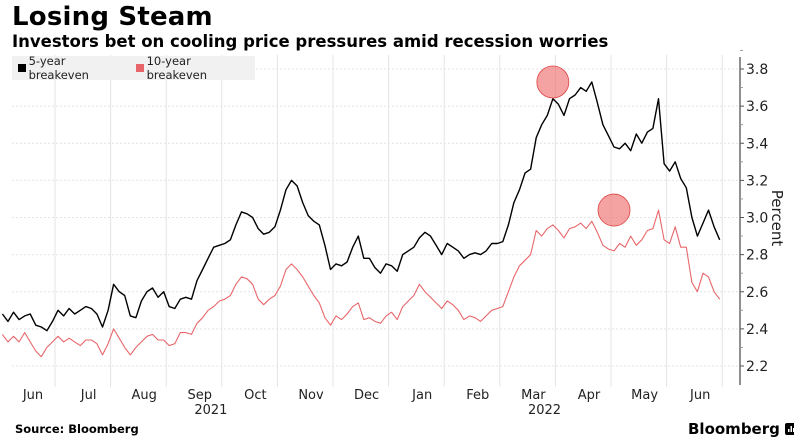  What do you see at coordinates (757, 70) in the screenshot?
I see `y-tick-label: 3.8` at bounding box center [757, 70].